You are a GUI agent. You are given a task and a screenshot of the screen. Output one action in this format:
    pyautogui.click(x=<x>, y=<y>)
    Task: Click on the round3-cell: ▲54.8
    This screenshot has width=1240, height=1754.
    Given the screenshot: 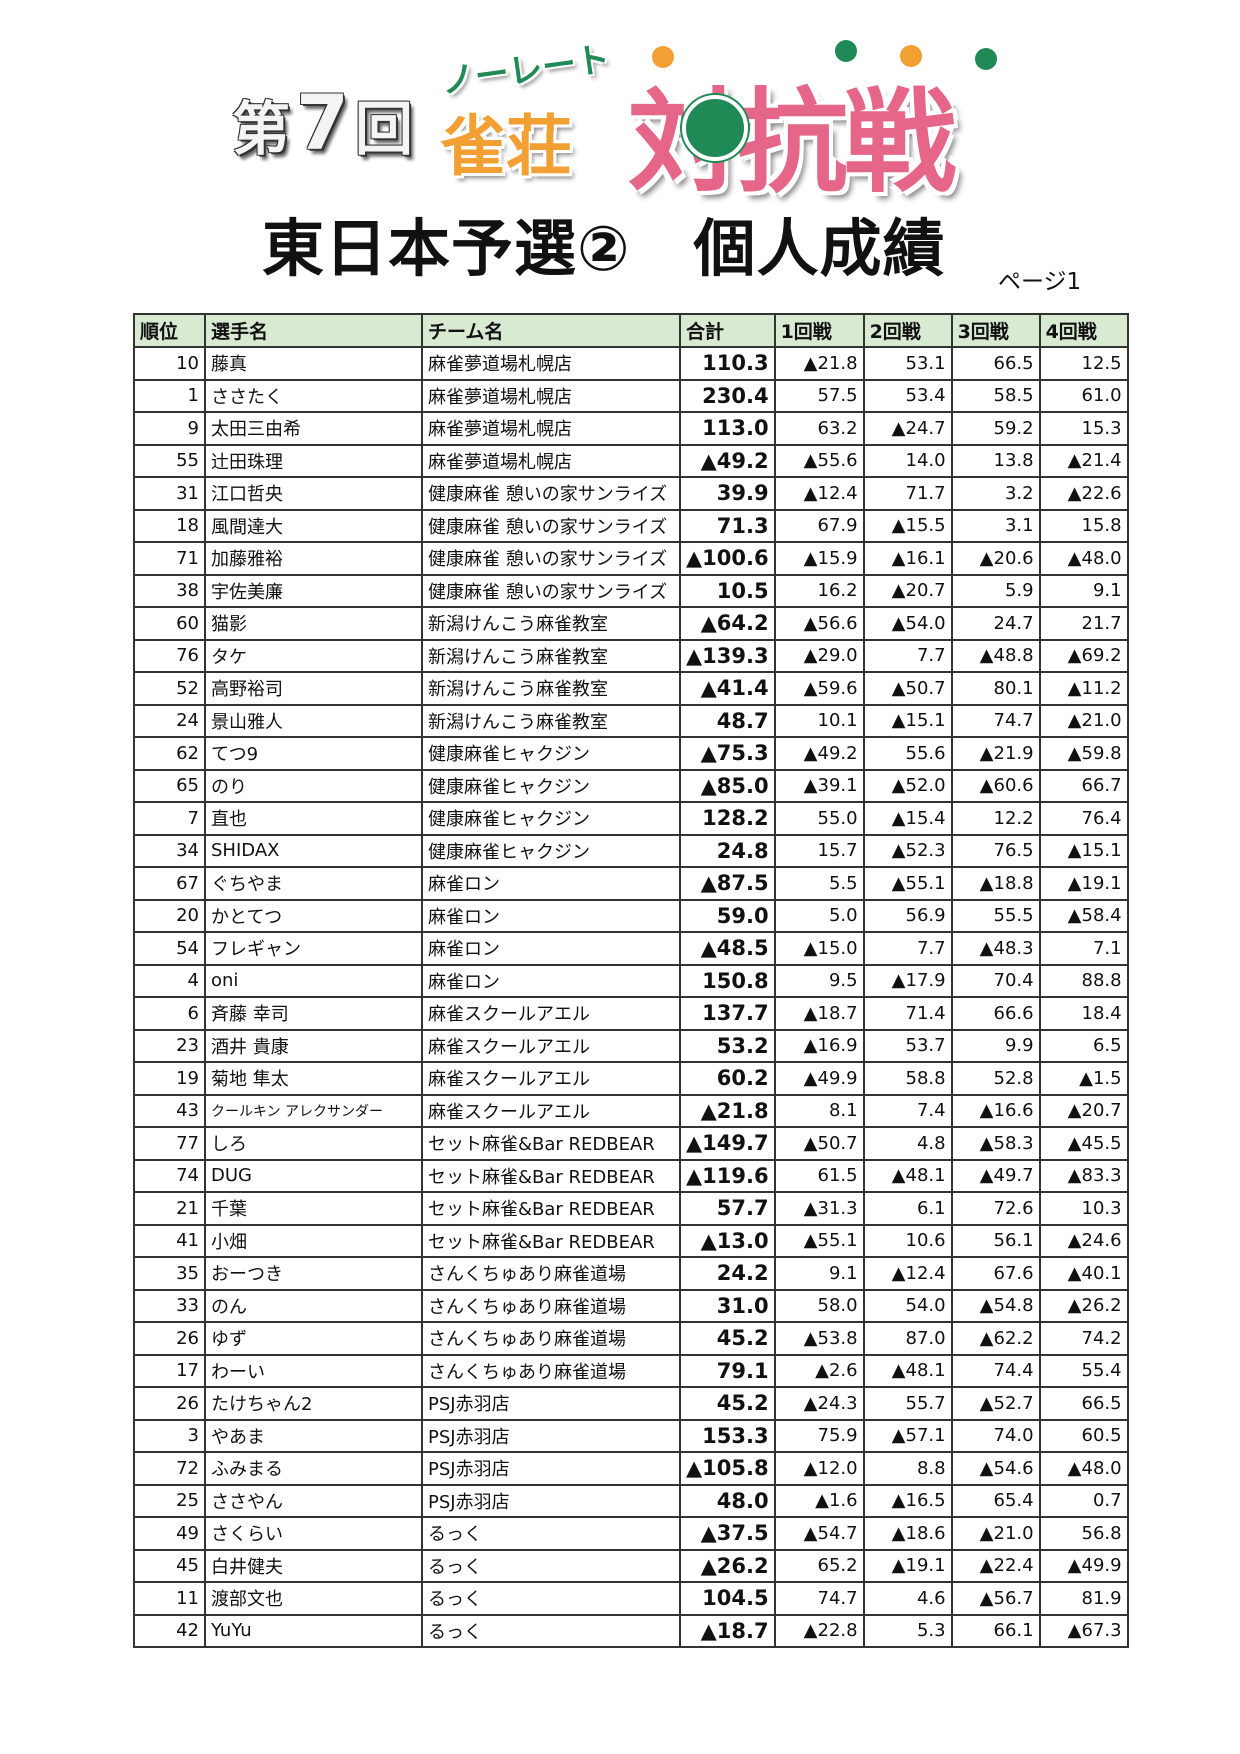 What is the action you would take?
    pyautogui.click(x=995, y=1305)
    